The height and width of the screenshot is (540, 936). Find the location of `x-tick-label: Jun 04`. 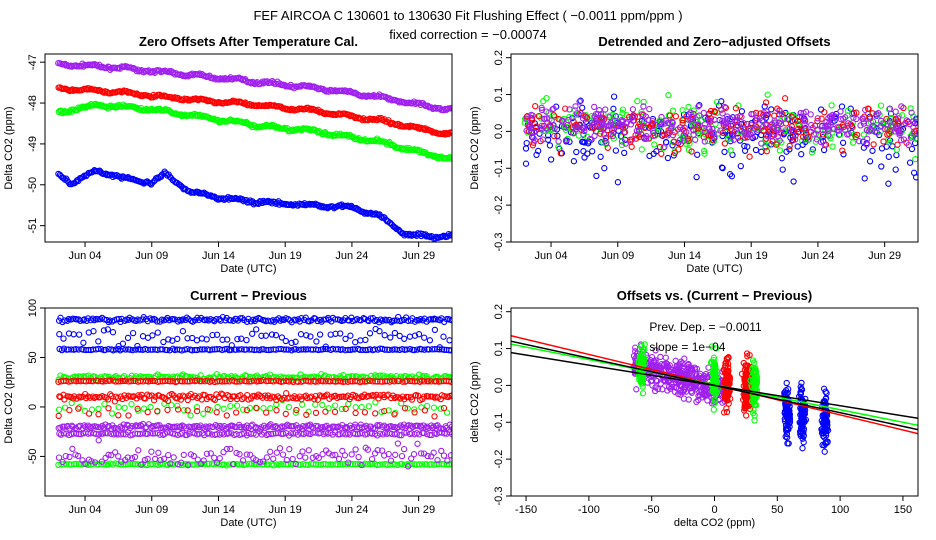

x-tick-label: Jun 04 is located at coordinates (85, 256).